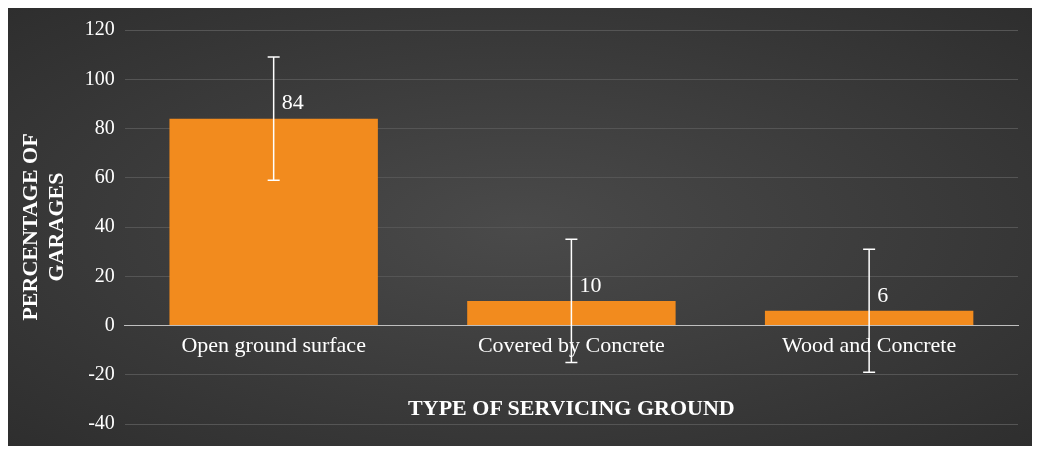  I want to click on x-tick-label: Open ground surface, so click(273, 345).